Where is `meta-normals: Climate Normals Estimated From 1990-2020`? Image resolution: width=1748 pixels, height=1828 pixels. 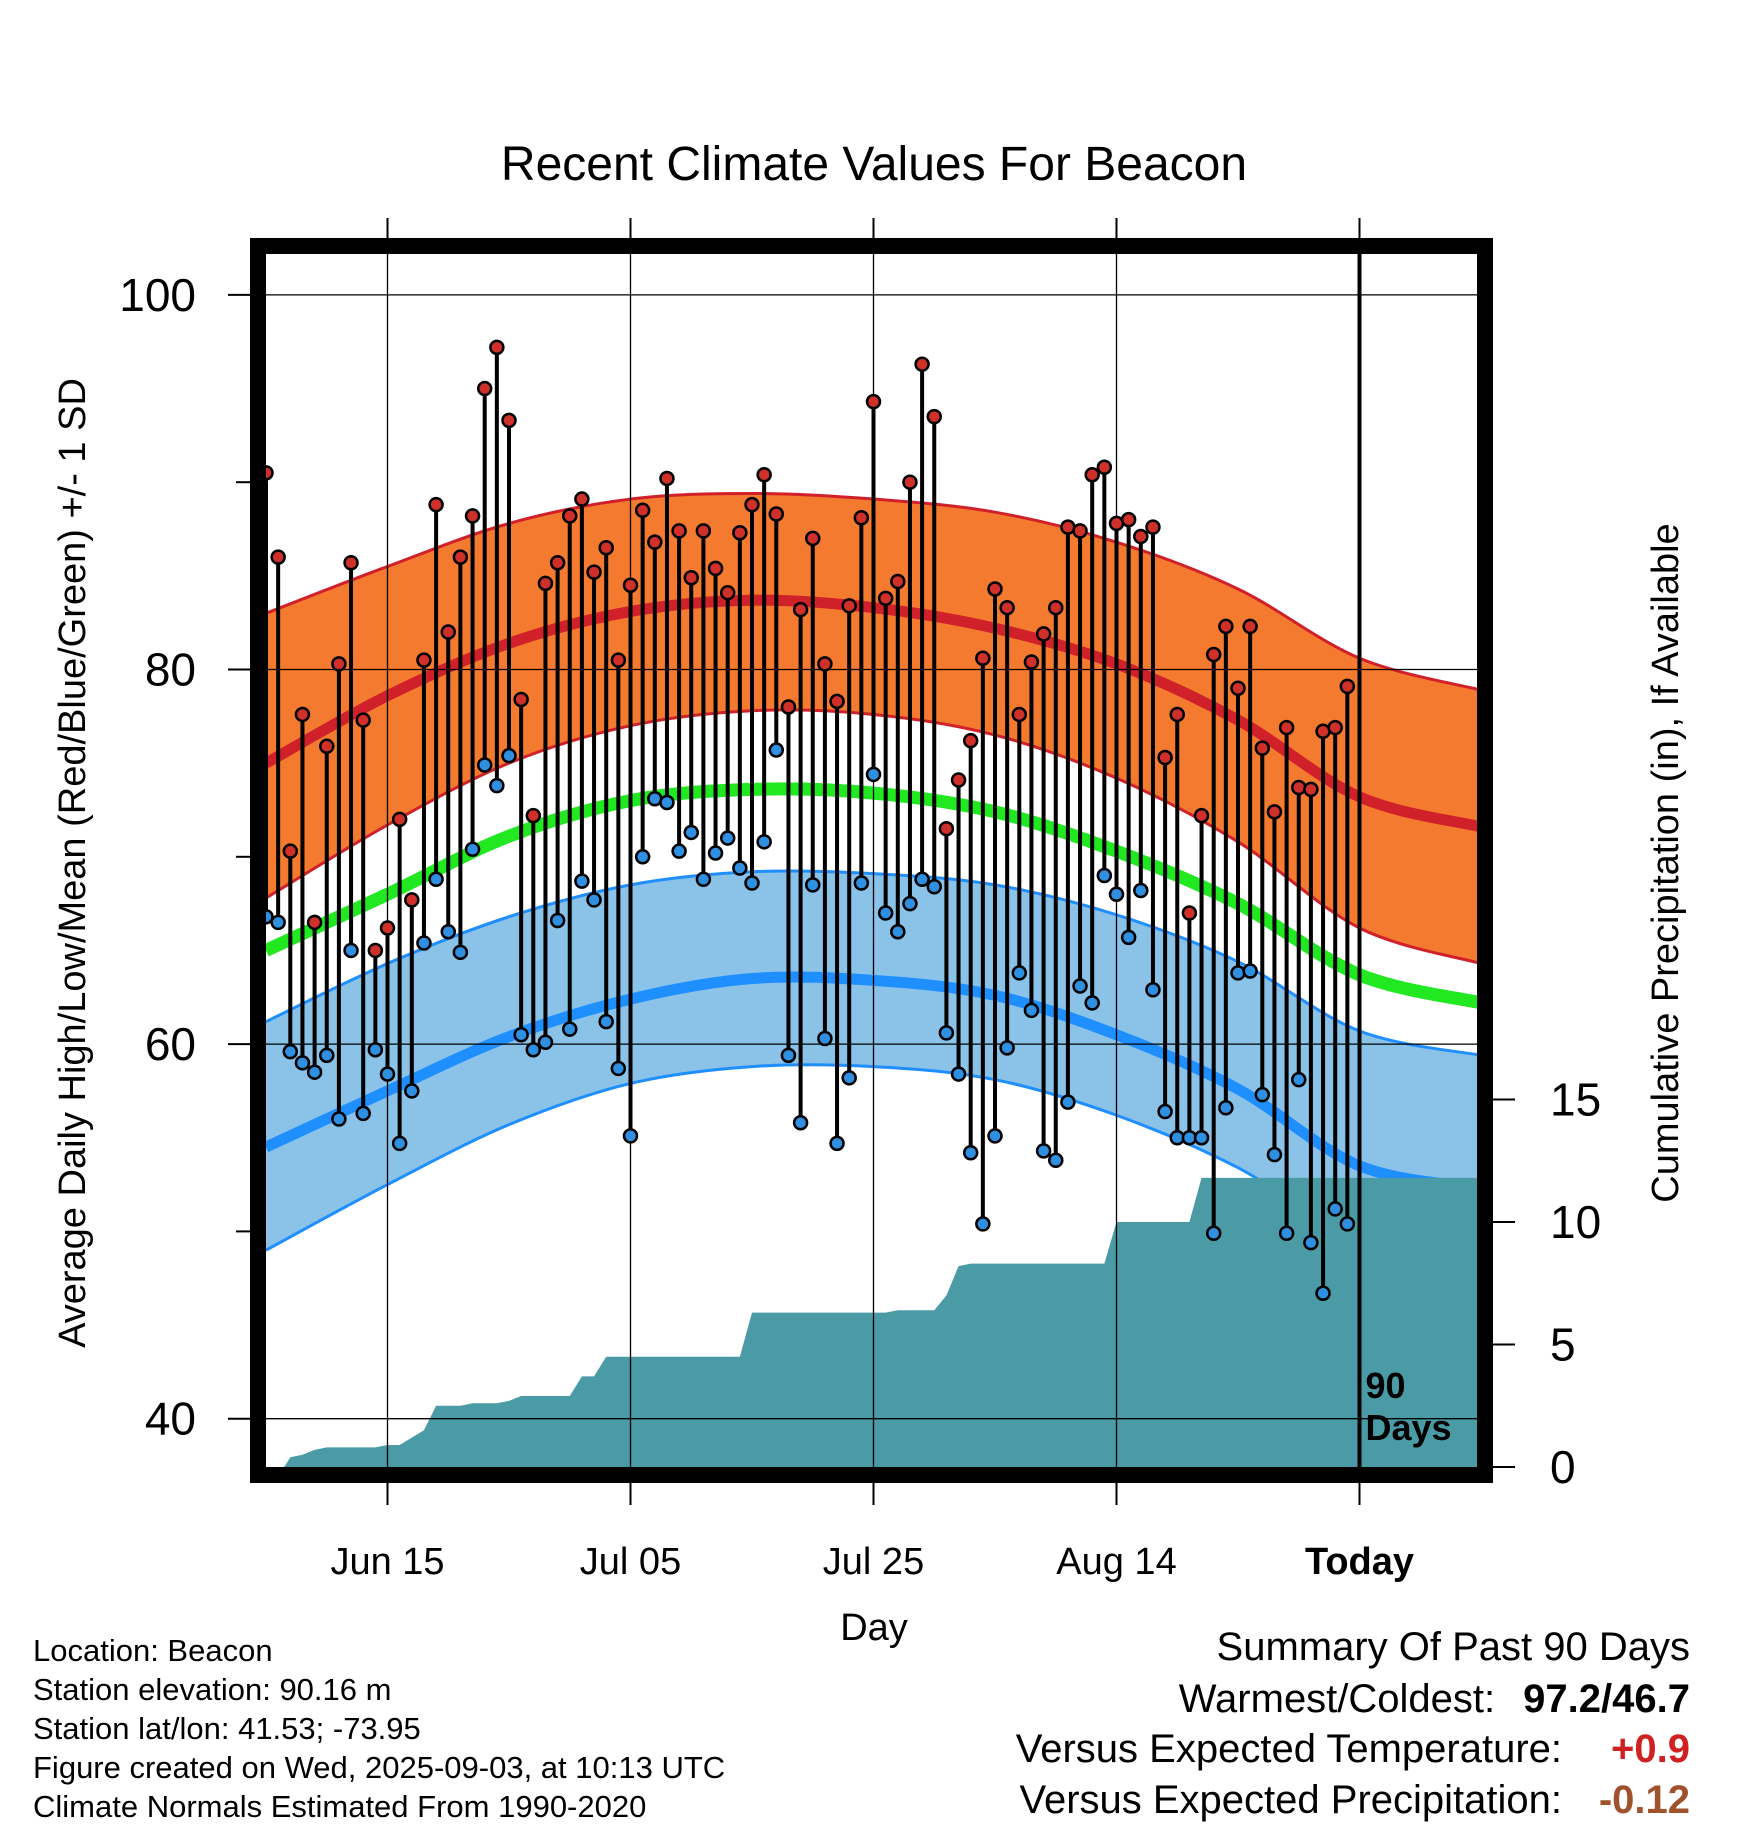 meta-normals: Climate Normals Estimated From 1990-2020 is located at coordinates (340, 1806).